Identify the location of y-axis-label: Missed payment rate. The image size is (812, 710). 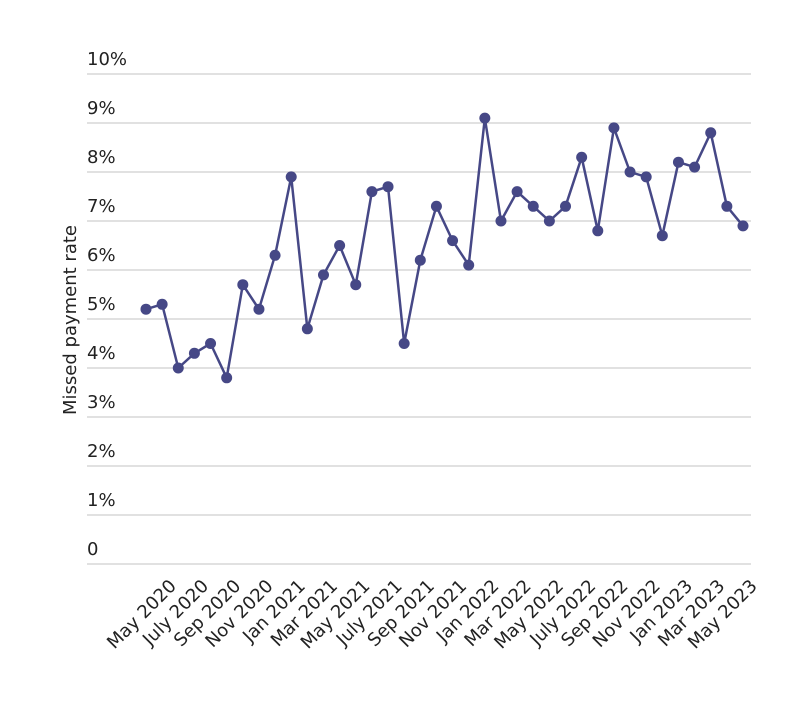
(70, 320).